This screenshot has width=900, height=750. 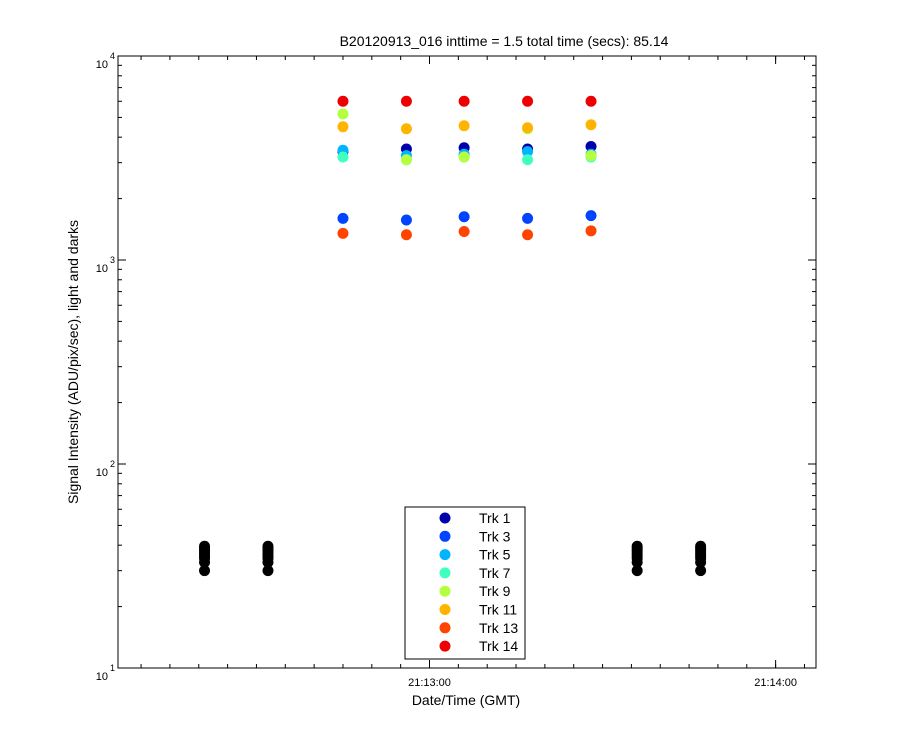 What do you see at coordinates (495, 518) in the screenshot?
I see `legend-label: Trk 1` at bounding box center [495, 518].